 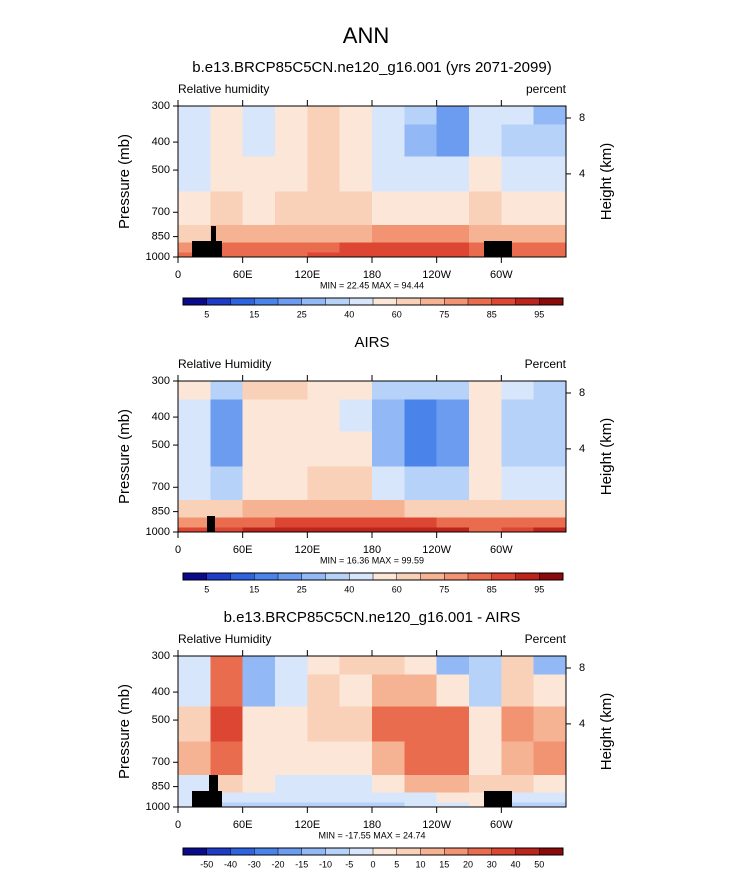 I want to click on left-label: Relative Humidity, so click(x=224, y=639).